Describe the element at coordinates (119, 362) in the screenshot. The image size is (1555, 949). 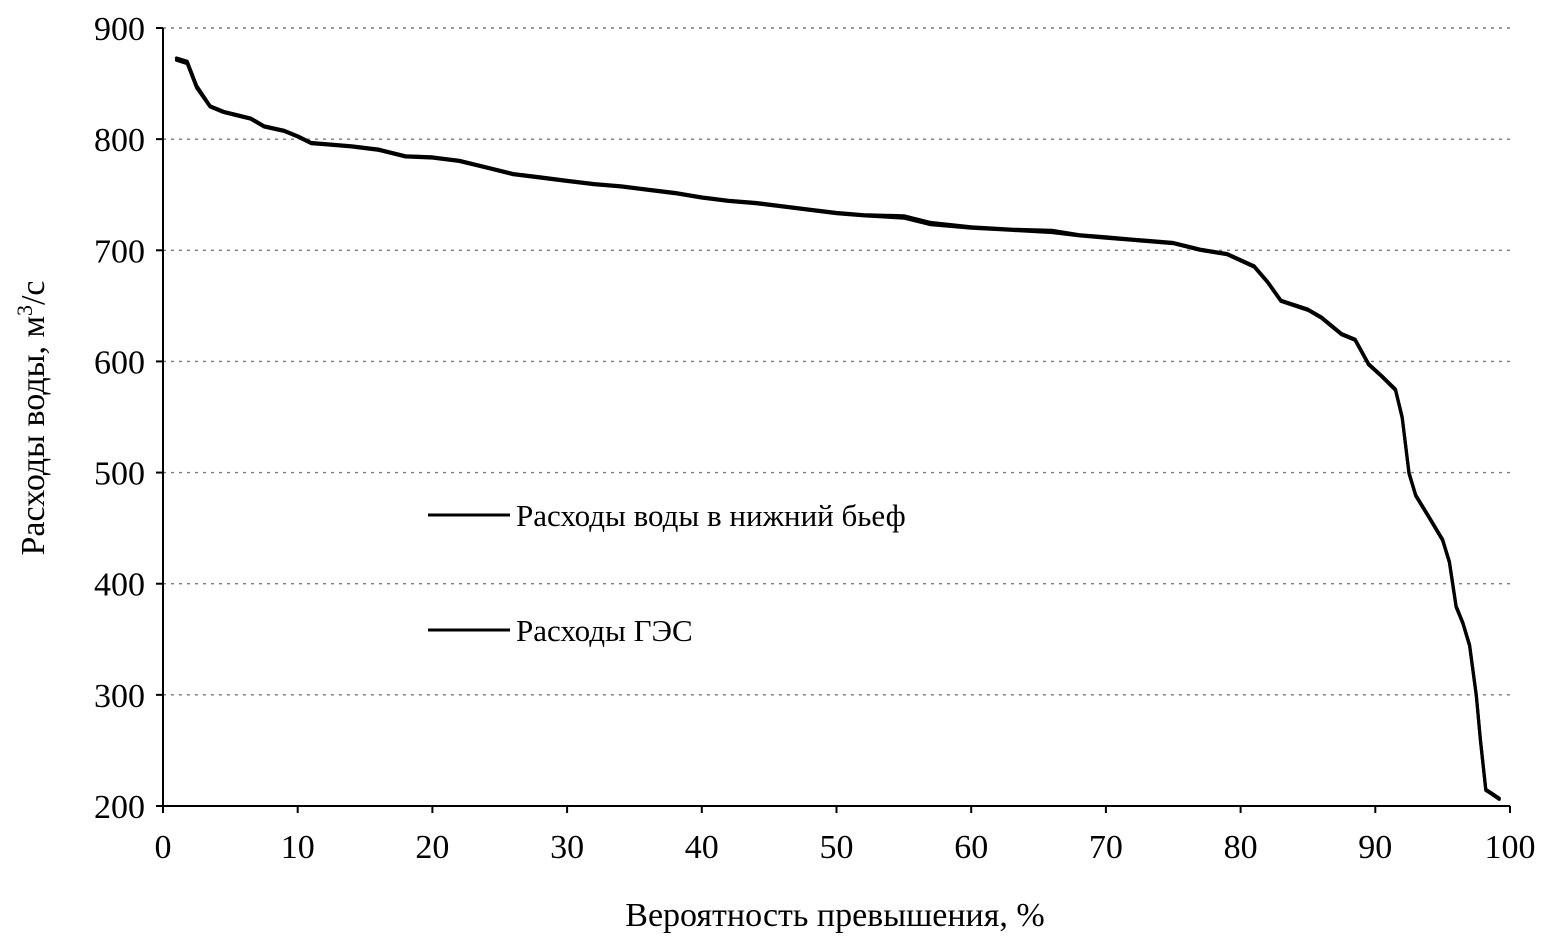
I see `y-tick-label-600: 600` at that location.